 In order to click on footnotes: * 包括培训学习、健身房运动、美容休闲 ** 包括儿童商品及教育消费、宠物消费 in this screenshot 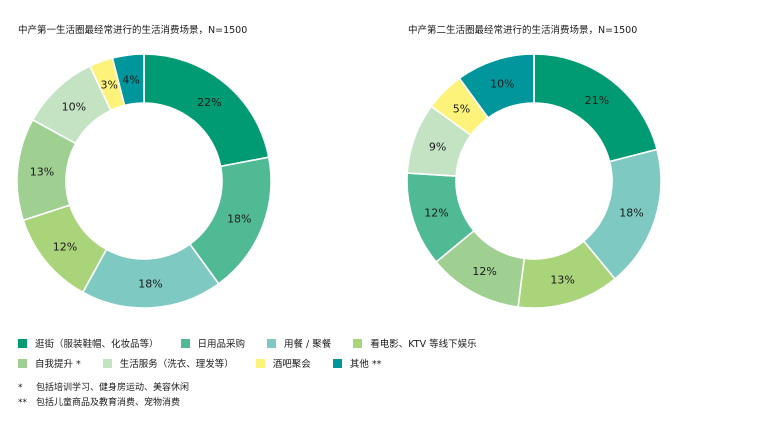, I will do `click(103, 396)`.